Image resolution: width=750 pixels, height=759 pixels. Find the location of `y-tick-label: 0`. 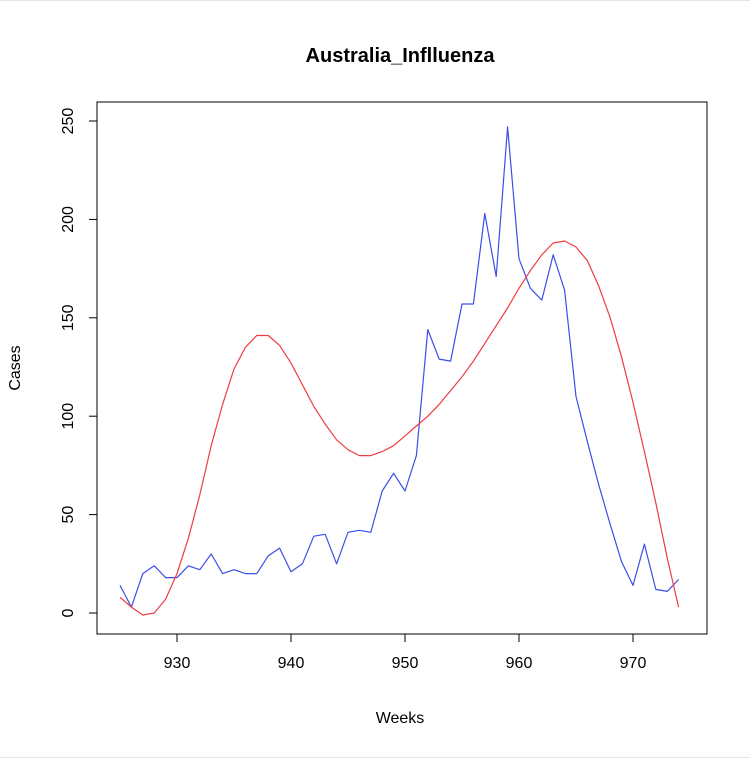

y-tick-label: 0 is located at coordinates (68, 612).